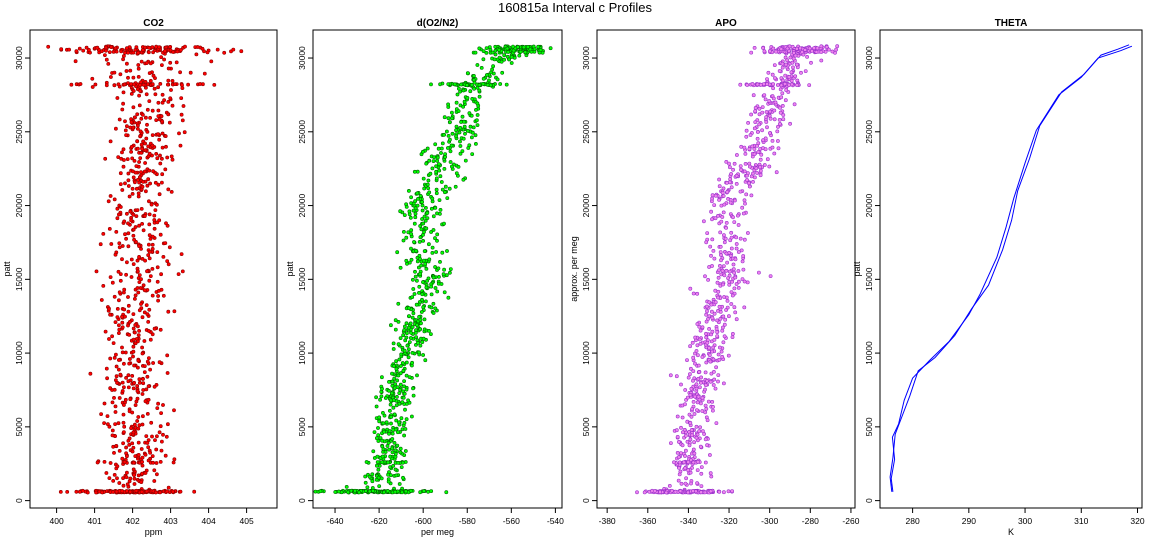  What do you see at coordinates (869, 58) in the screenshot?
I see `y-tick-label: 30000` at bounding box center [869, 58].